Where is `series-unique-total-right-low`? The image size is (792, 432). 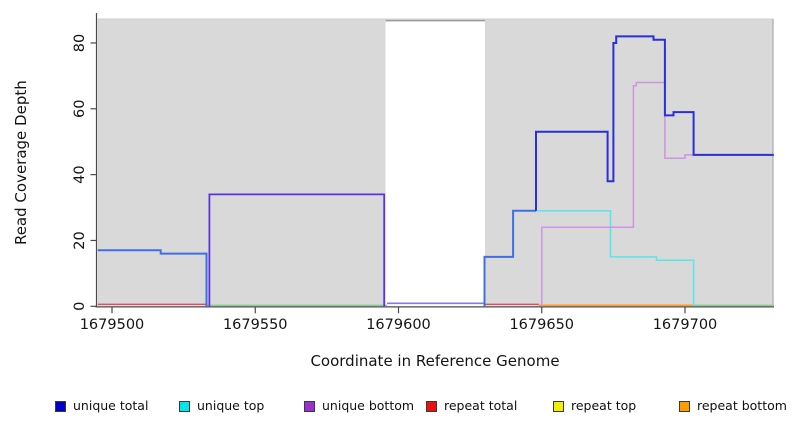 series-unique-total-right-low is located at coordinates (509, 258).